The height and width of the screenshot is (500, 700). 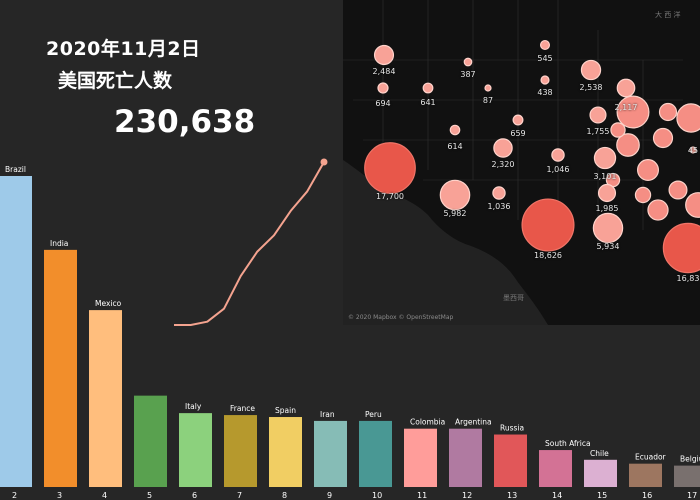 What do you see at coordinates (473, 422) in the screenshot?
I see `bar-label: Argentina` at bounding box center [473, 422].